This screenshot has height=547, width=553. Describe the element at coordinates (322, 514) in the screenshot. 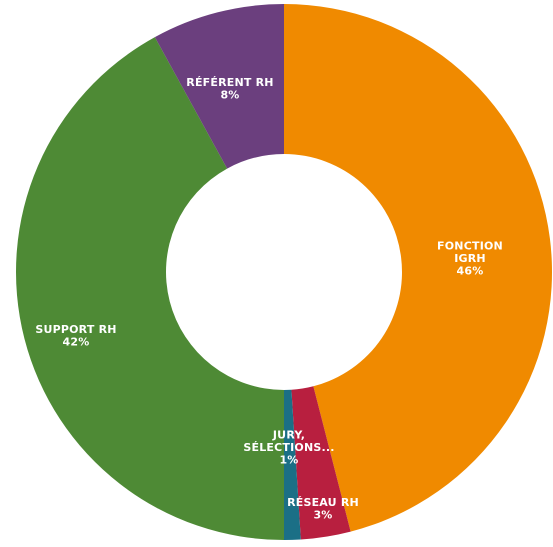

I see `slice-value-label: 3%` at that location.